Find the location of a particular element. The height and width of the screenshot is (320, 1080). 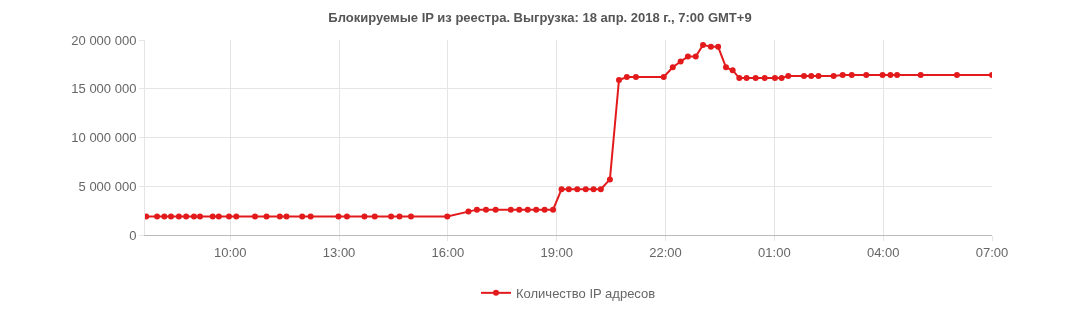

y-tick-label: 20 000 000 is located at coordinates (104, 40).